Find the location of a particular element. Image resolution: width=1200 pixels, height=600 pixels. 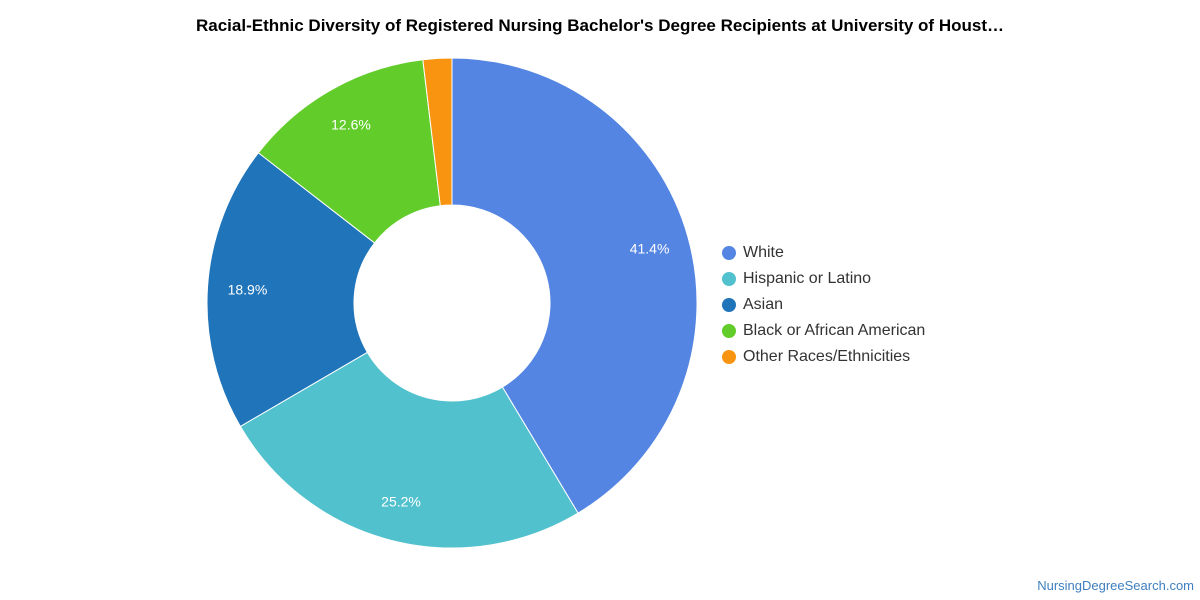

slice-label-white: 41.4% is located at coordinates (650, 248).